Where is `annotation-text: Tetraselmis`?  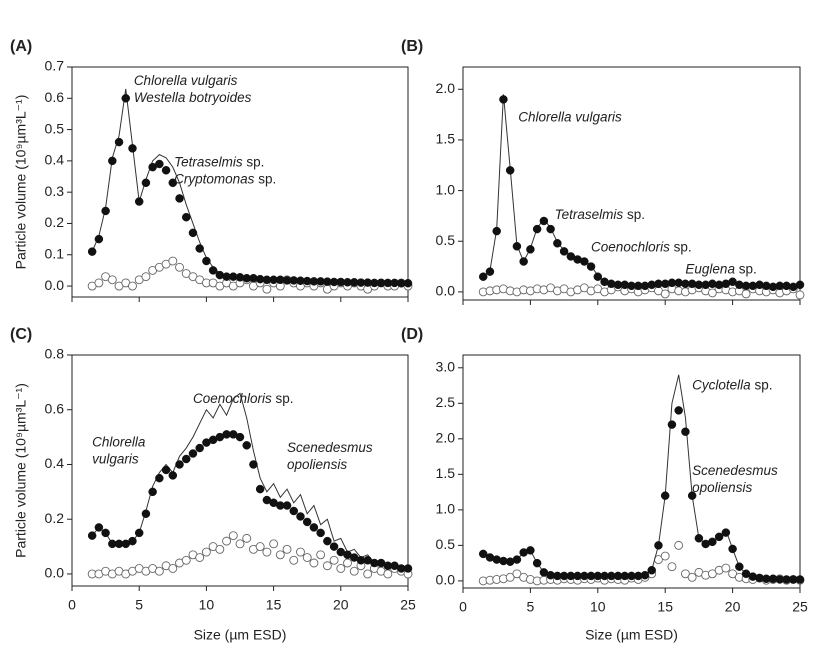
annotation-text: Tetraselmis is located at coordinates (208, 161).